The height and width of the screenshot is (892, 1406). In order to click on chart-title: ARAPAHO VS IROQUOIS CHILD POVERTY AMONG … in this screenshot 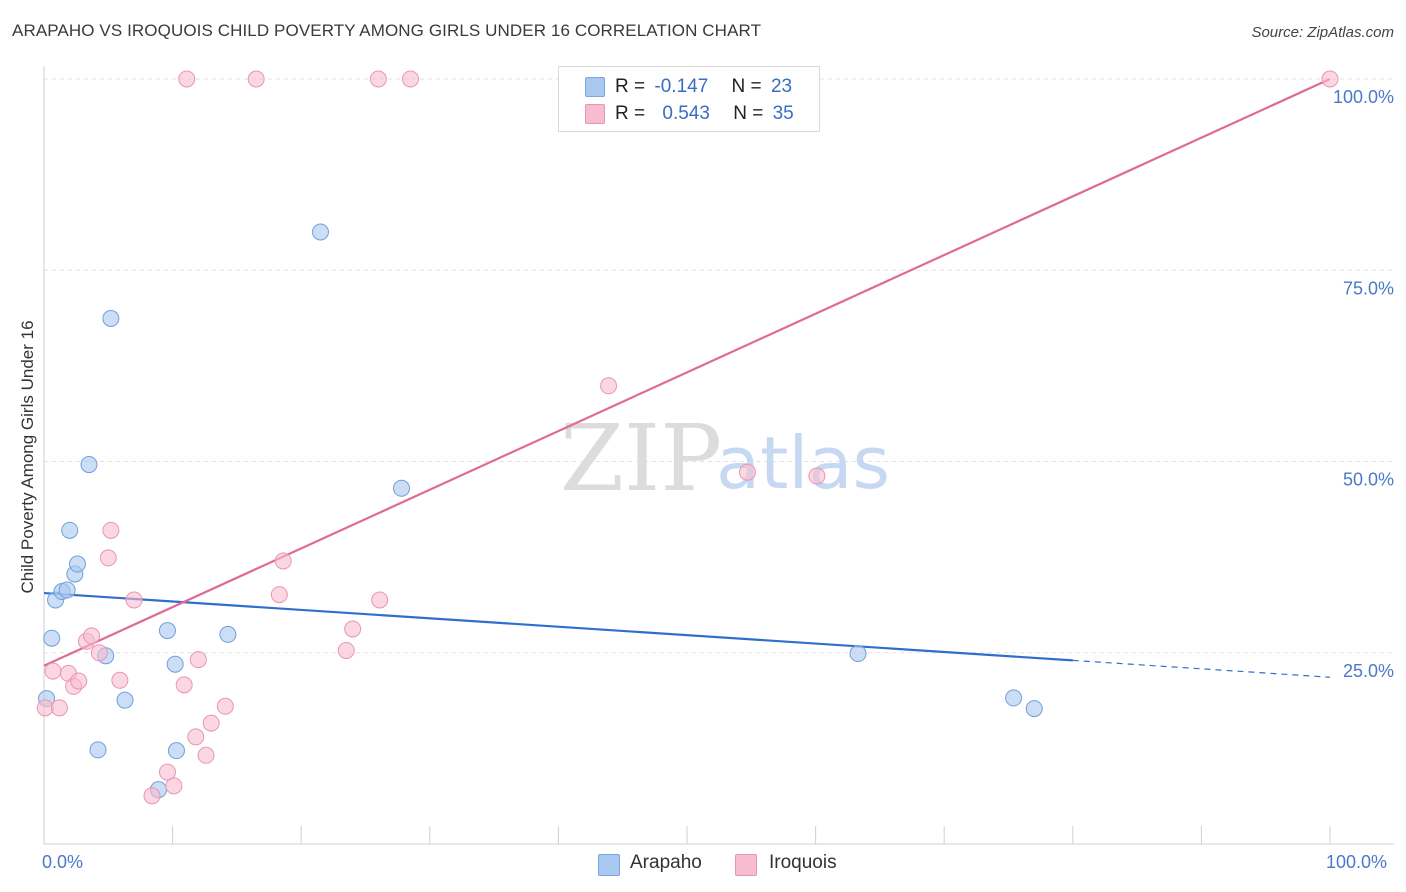, I will do `click(387, 30)`.